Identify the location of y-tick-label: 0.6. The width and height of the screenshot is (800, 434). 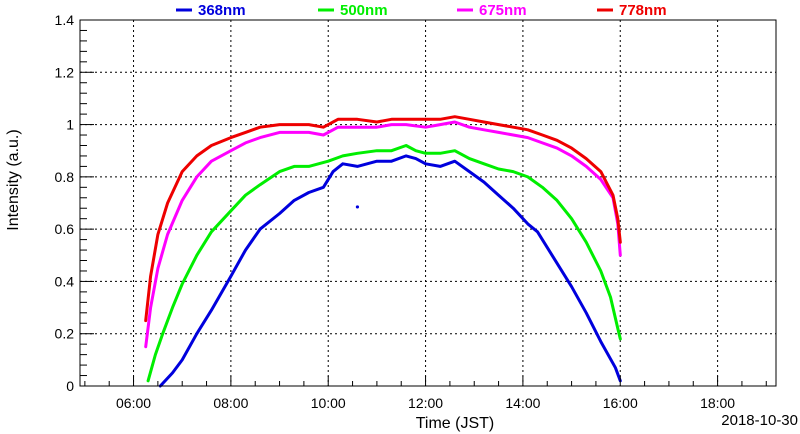
(65, 229).